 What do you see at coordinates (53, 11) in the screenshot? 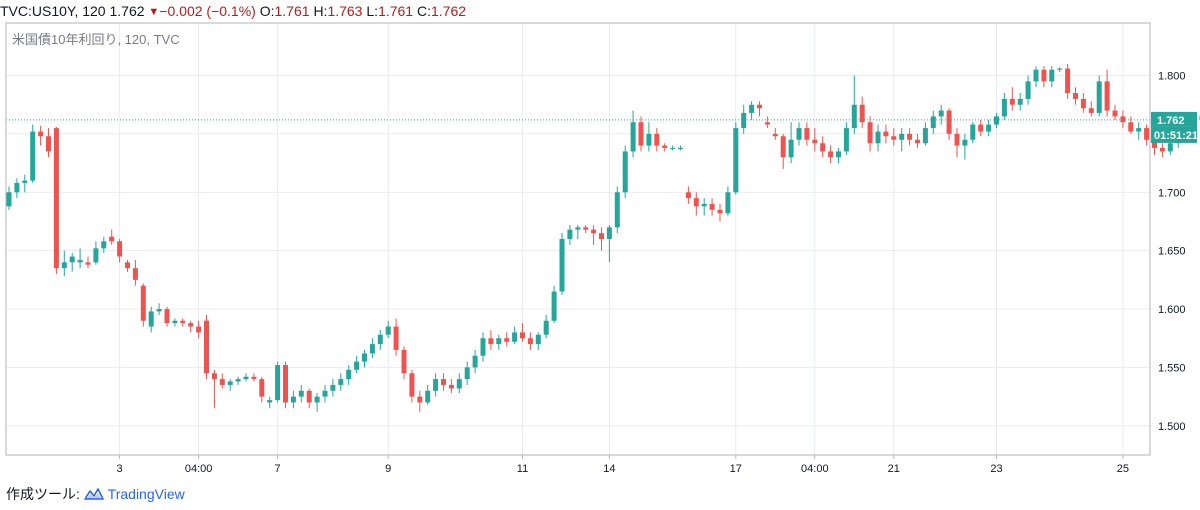
I see `symbol-label: TVC:US10Y, 120` at bounding box center [53, 11].